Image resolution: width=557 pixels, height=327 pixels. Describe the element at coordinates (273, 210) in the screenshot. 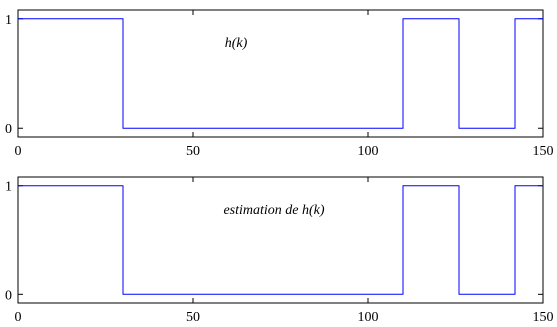

I see `plot-annotation: estimation de h(k)` at that location.